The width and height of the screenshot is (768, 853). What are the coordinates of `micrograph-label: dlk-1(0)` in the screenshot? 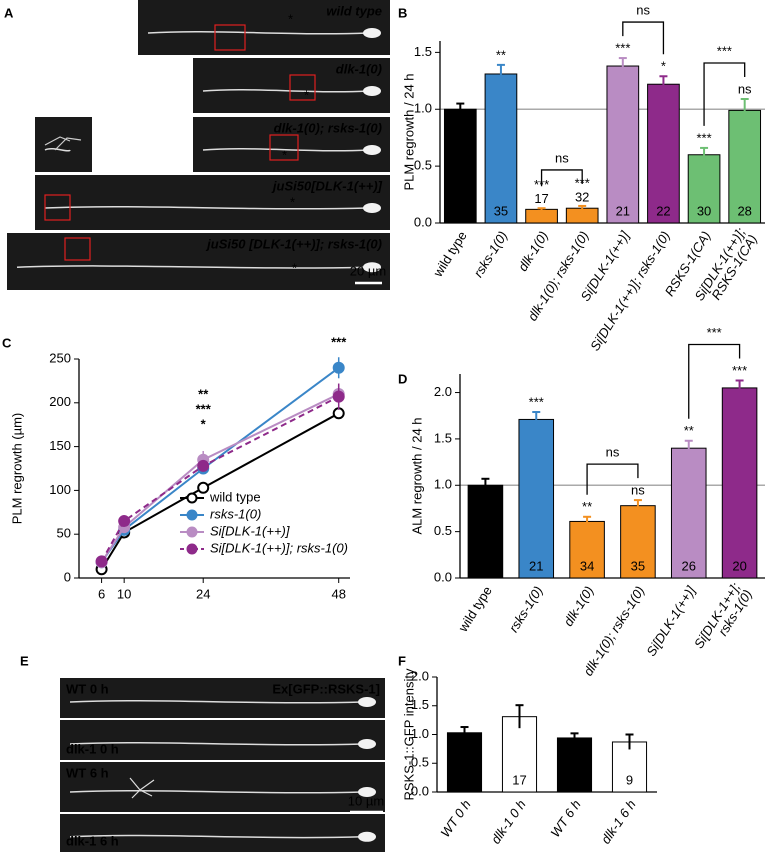 It's located at (359, 68).